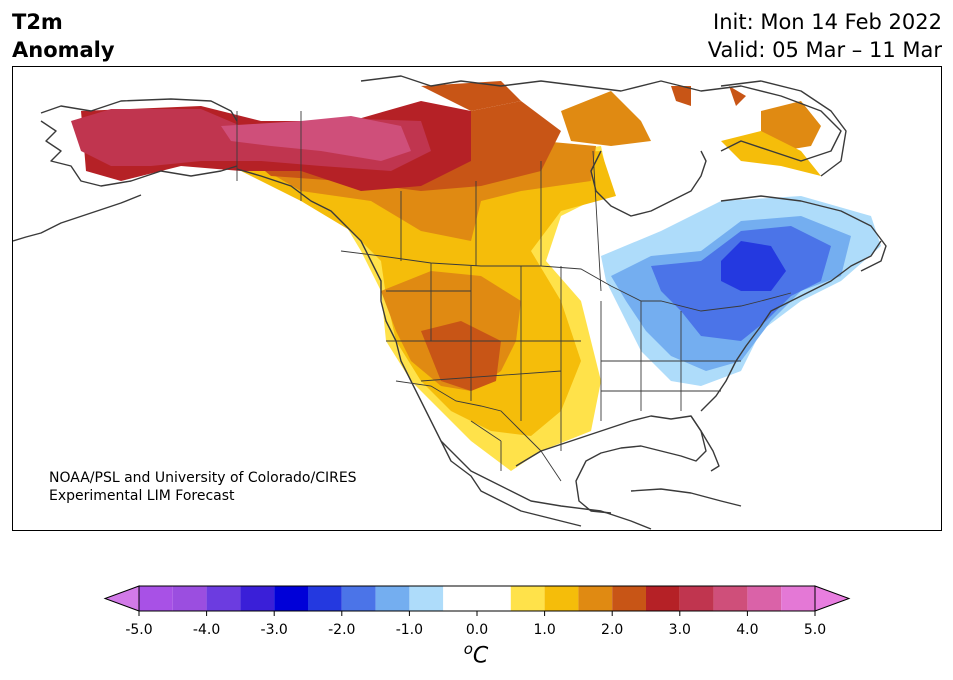  I want to click on coast-cuba, so click(686, 497).